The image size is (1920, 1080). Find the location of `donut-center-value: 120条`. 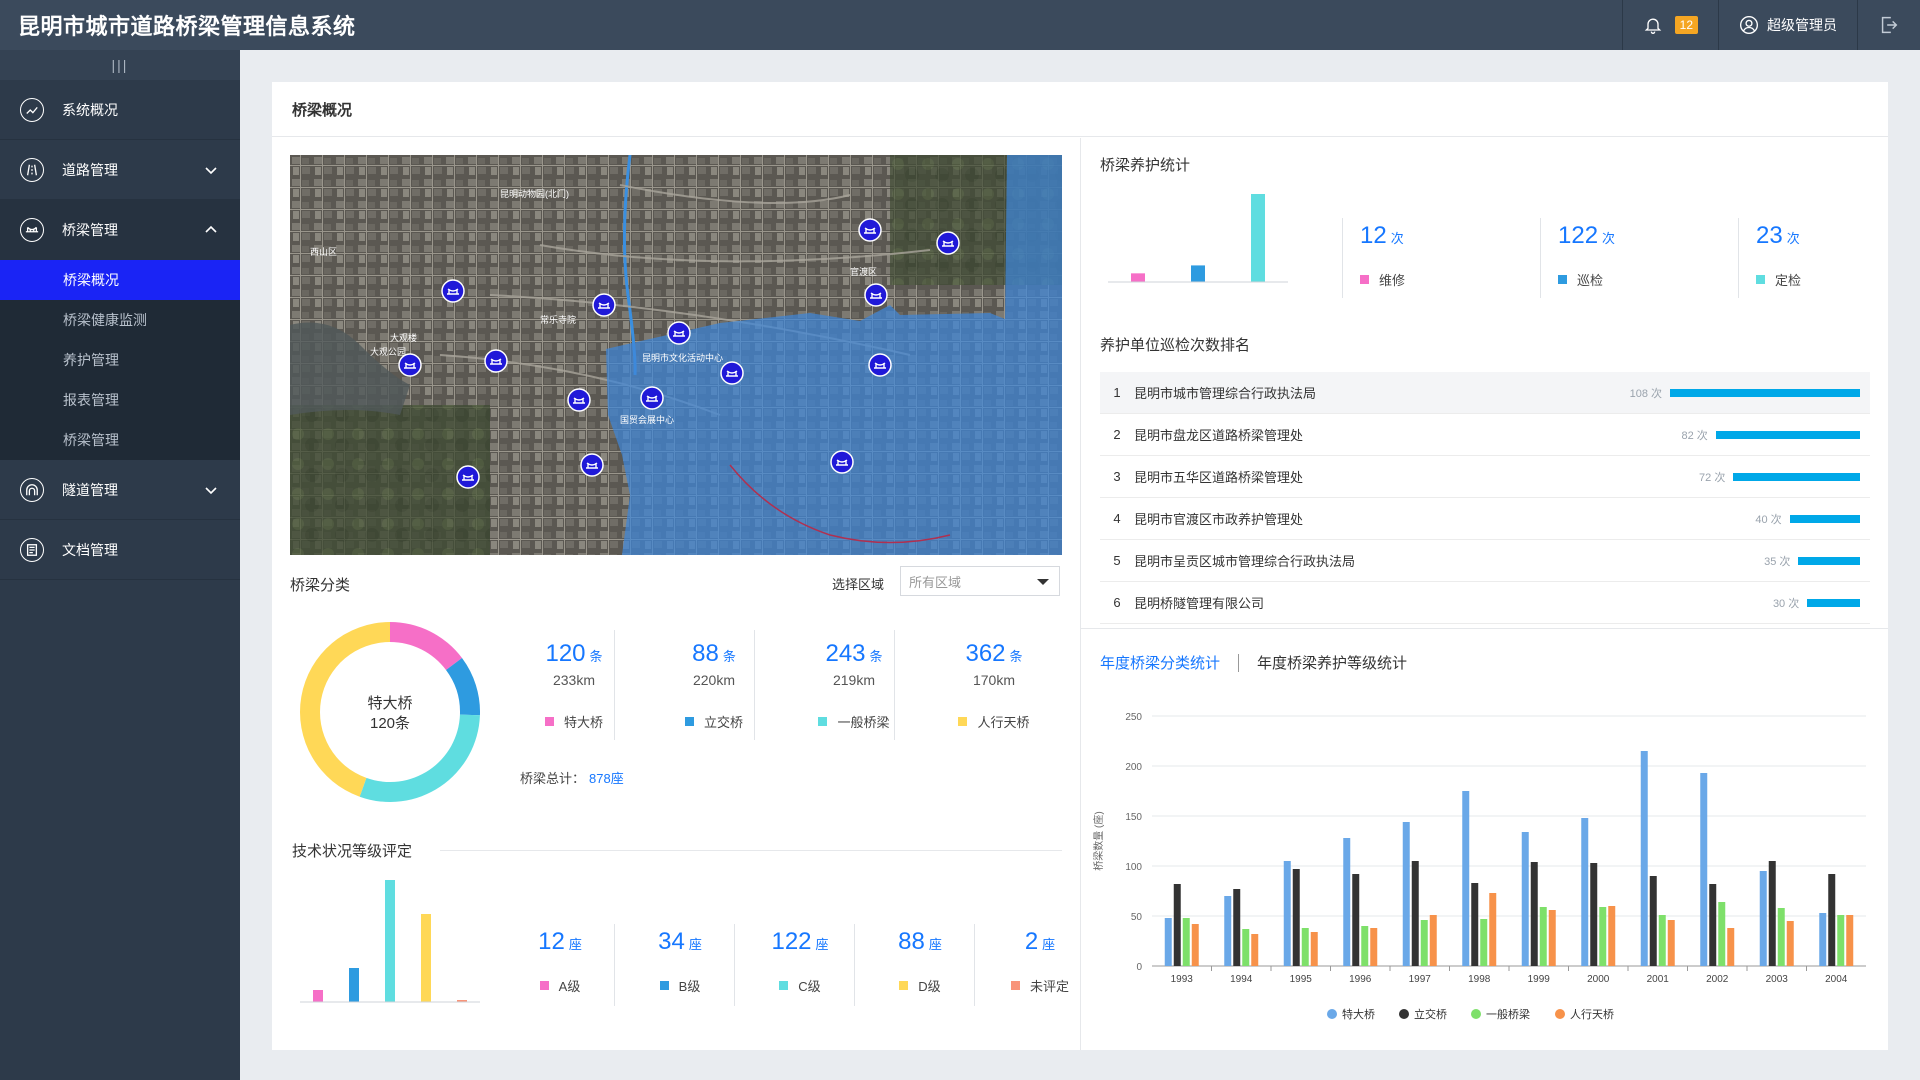

donut-center-value: 120条 is located at coordinates (390, 723).